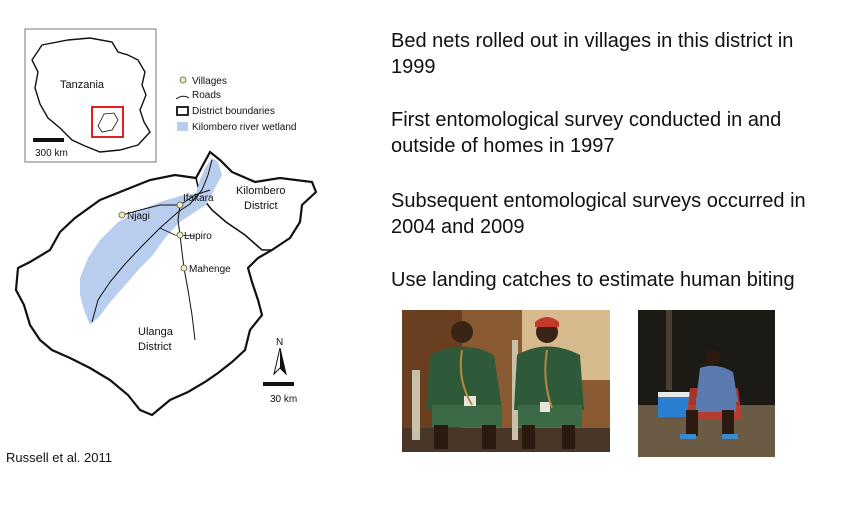  Describe the element at coordinates (279, 342) in the screenshot. I see `north-label: N` at that location.